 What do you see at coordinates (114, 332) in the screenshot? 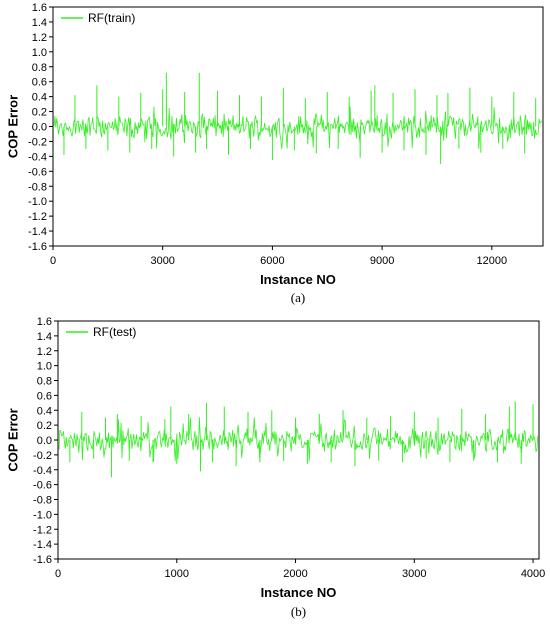
I see `legend-label: RF(test)` at bounding box center [114, 332].